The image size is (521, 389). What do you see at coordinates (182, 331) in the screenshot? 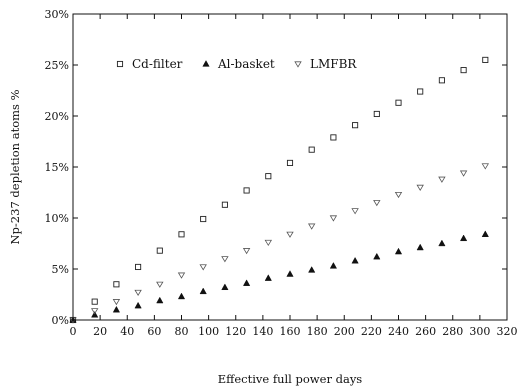
I see `x-tick-label-80: 80` at bounding box center [182, 331].